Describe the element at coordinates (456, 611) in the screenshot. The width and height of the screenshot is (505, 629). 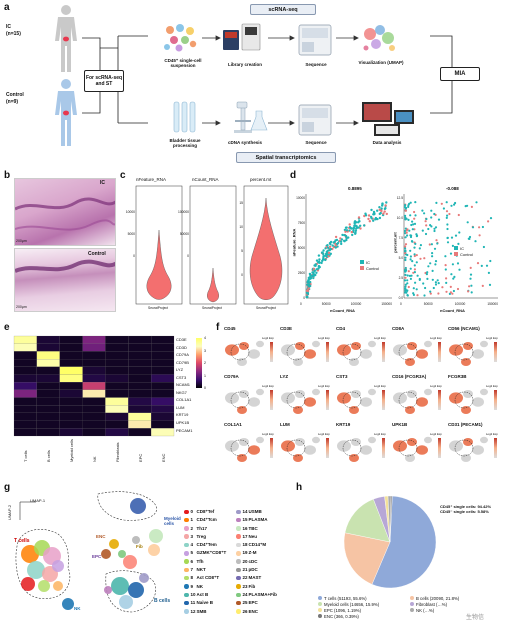
I see `pie-legend-item: NK (…%)` at that location.